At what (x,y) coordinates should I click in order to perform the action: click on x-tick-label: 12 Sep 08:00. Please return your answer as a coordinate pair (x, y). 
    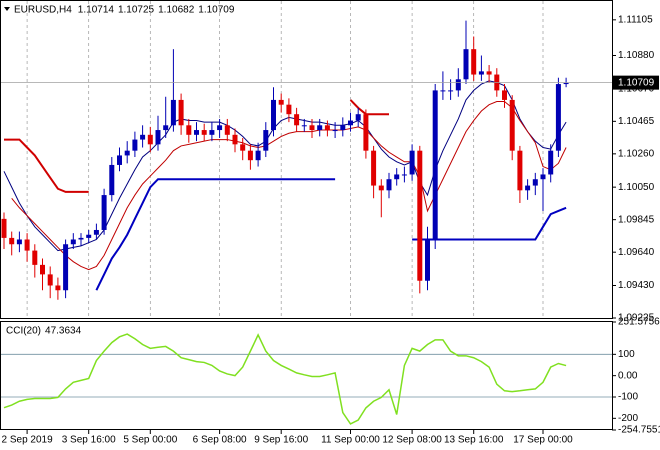
    Looking at the image, I should click on (412, 440).